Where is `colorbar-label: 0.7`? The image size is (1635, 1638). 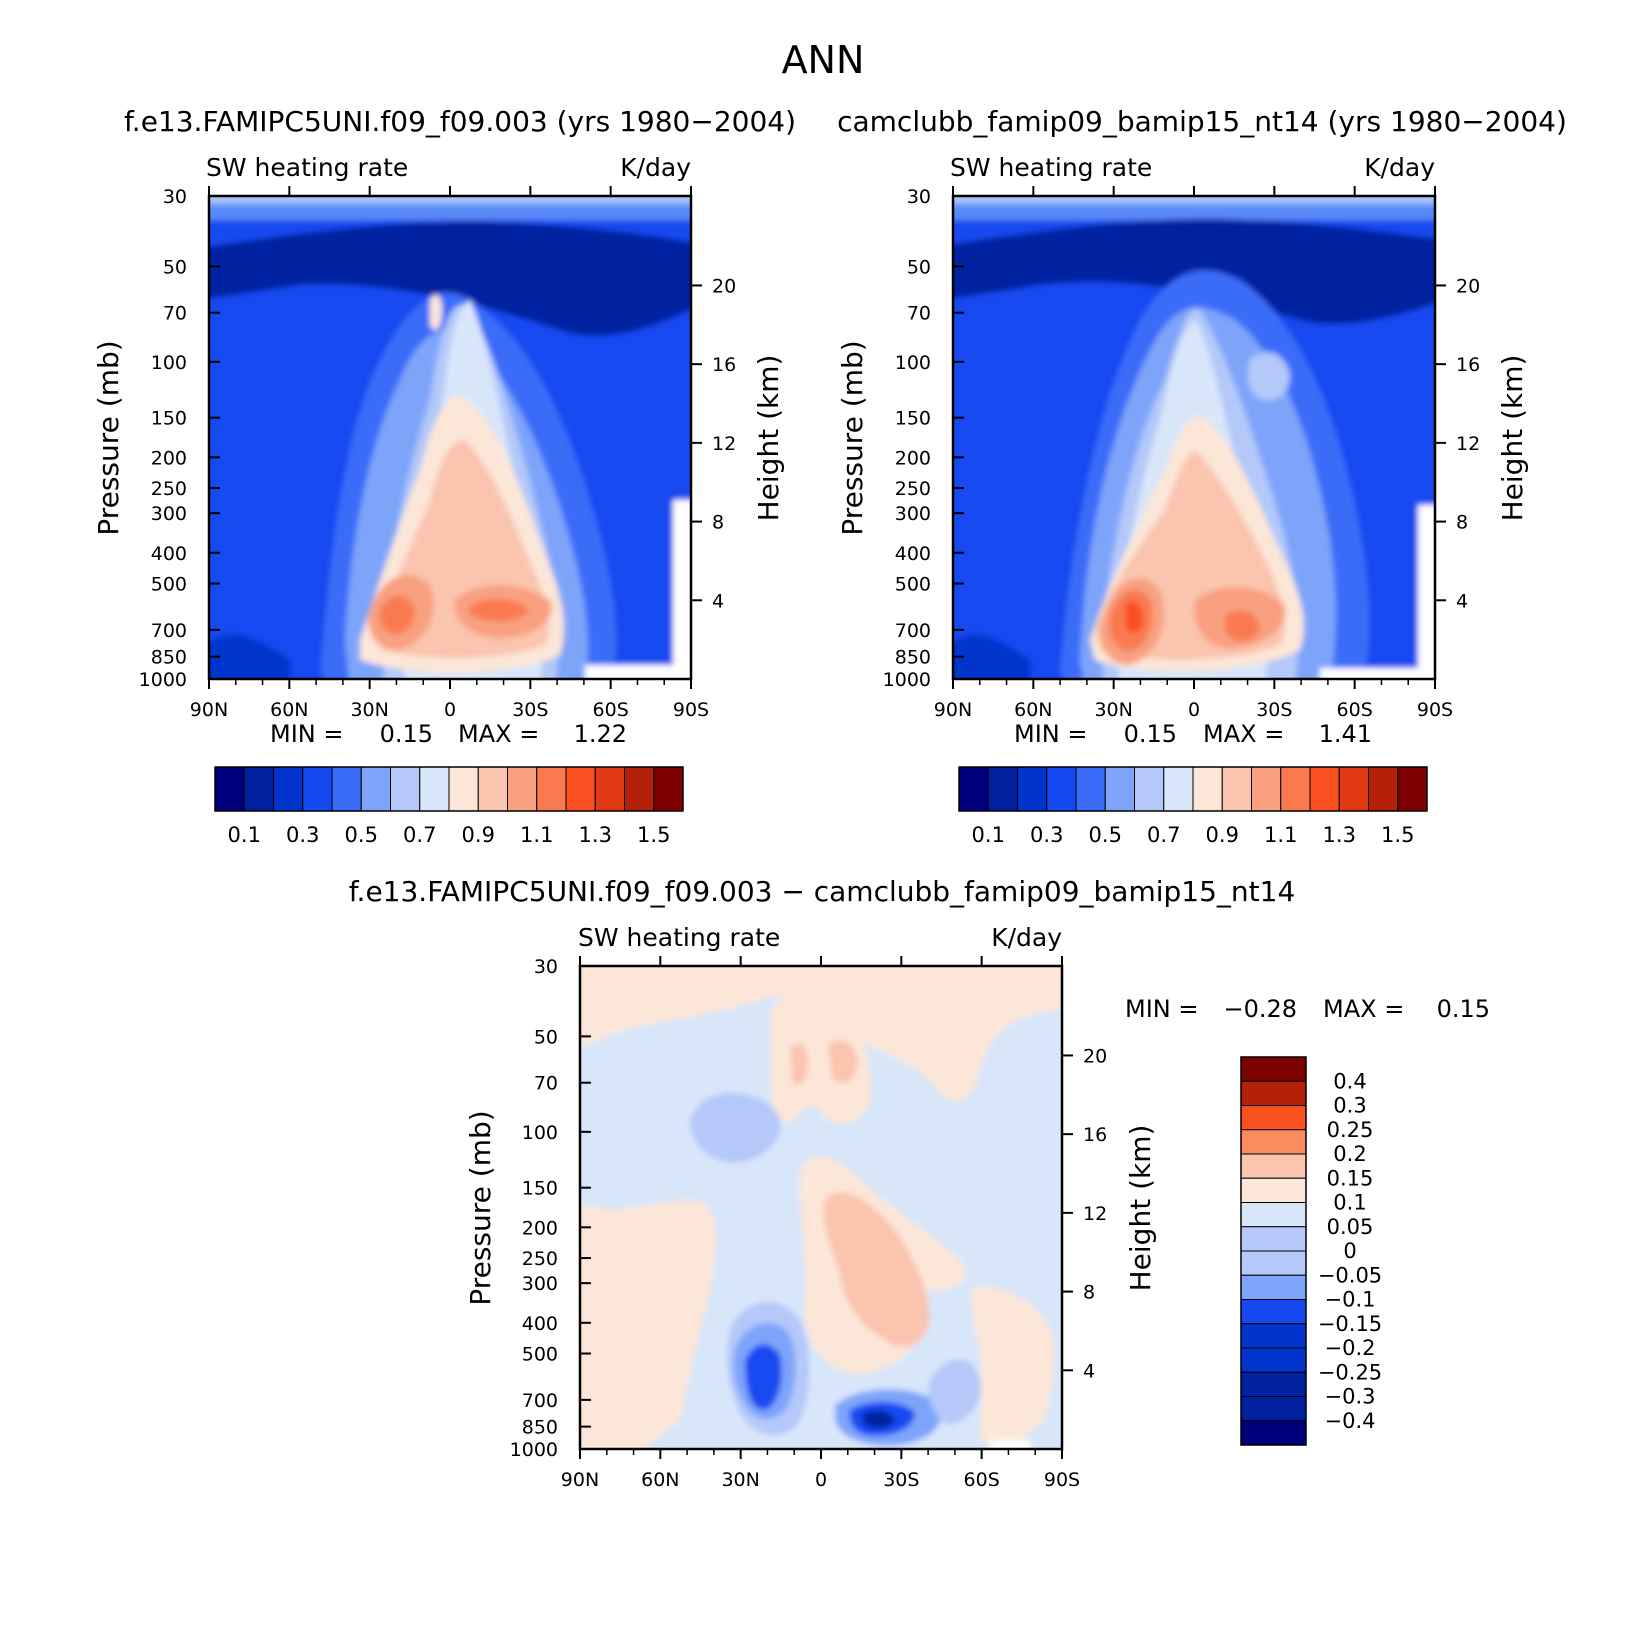 colorbar-label: 0.7 is located at coordinates (1163, 835).